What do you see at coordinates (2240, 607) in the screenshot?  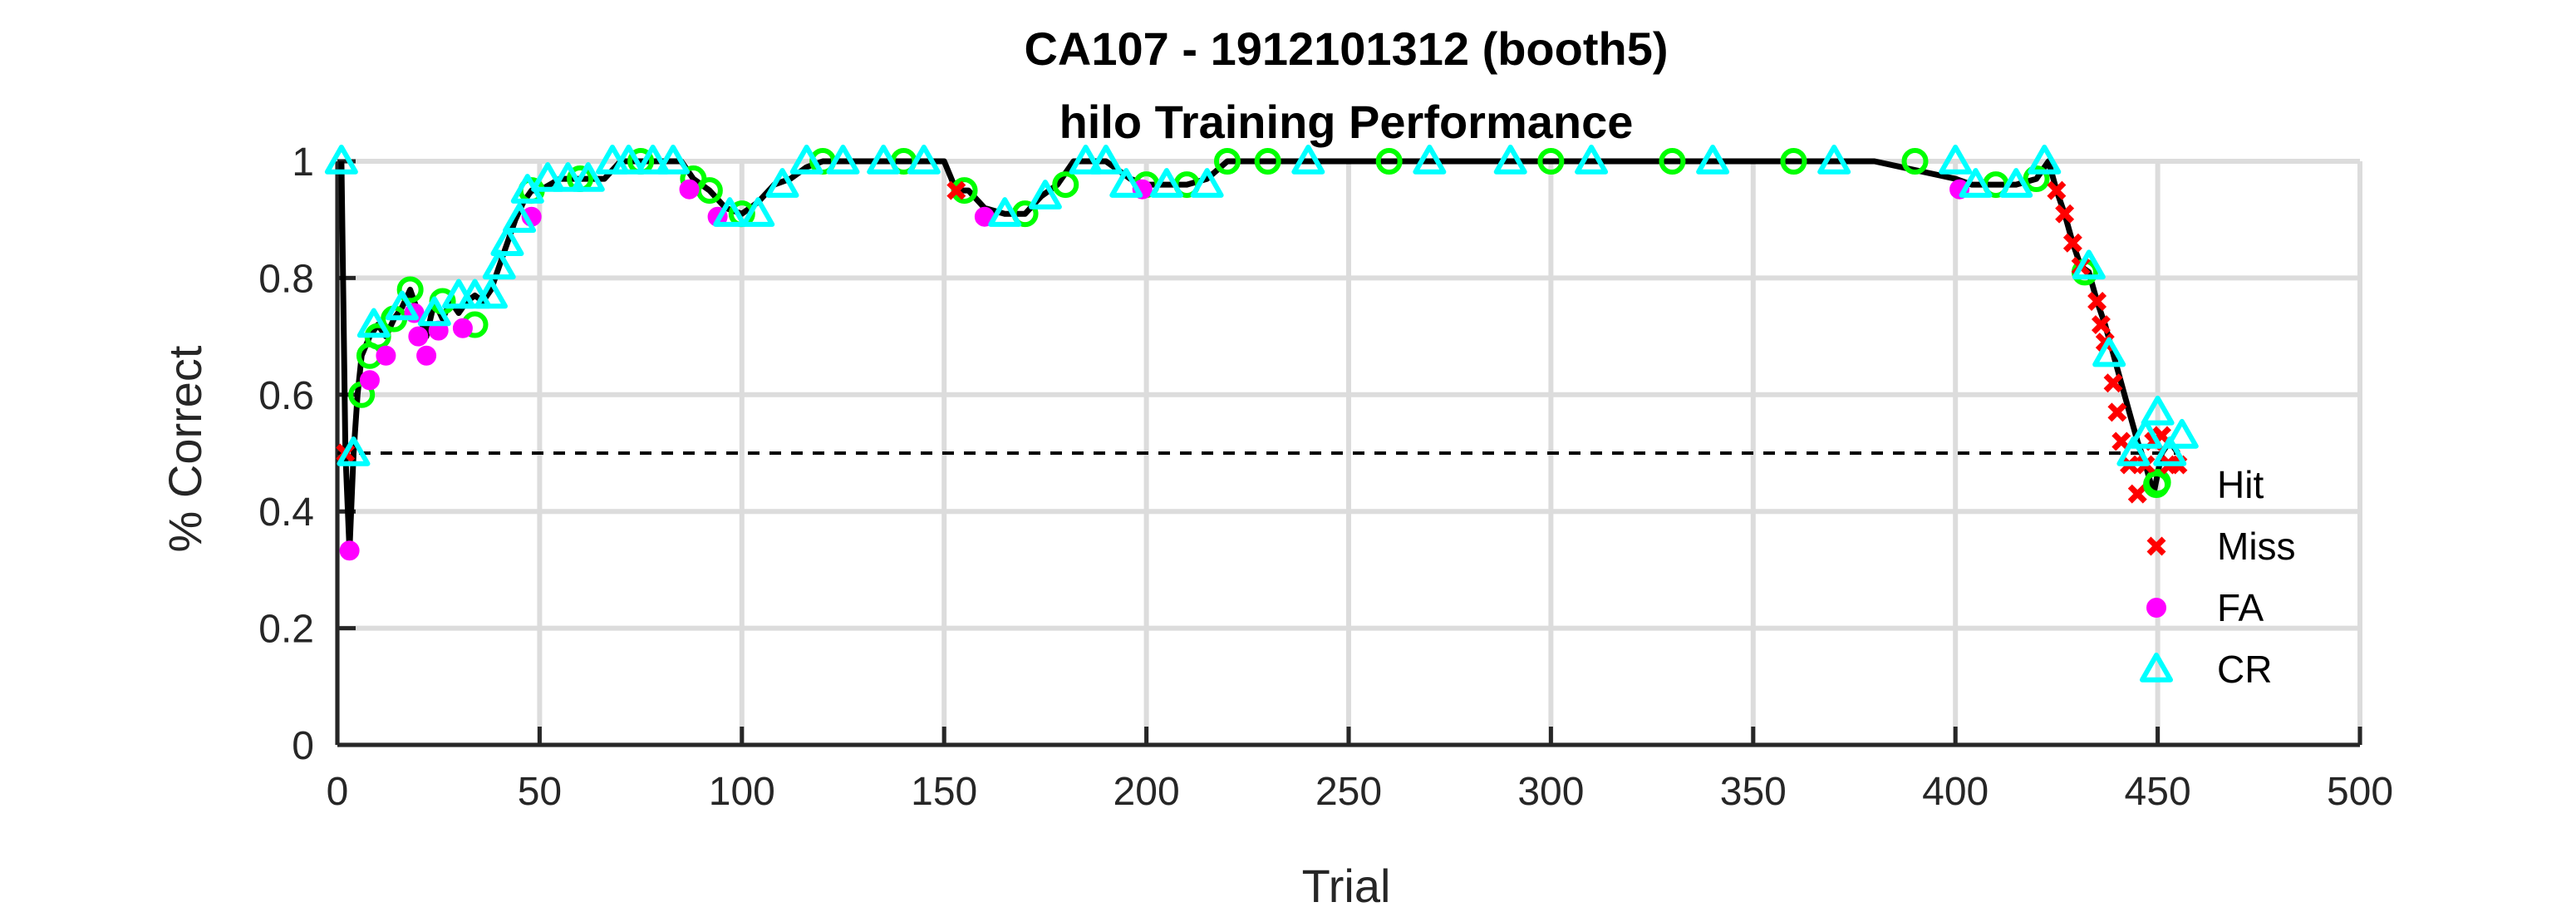 I see `legend-fa-label: FA` at bounding box center [2240, 607].